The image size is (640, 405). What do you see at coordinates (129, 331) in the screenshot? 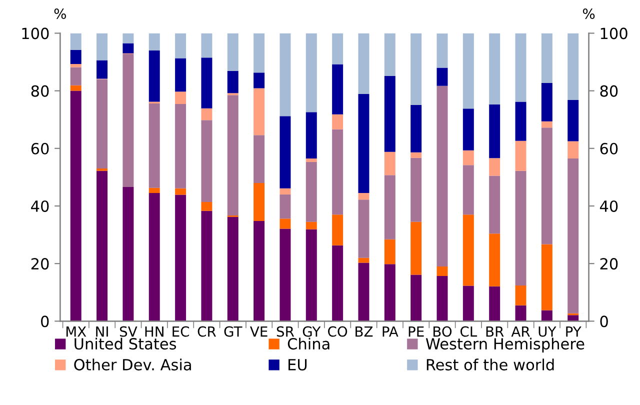
I see `x-tick-label: SV` at bounding box center [129, 331].